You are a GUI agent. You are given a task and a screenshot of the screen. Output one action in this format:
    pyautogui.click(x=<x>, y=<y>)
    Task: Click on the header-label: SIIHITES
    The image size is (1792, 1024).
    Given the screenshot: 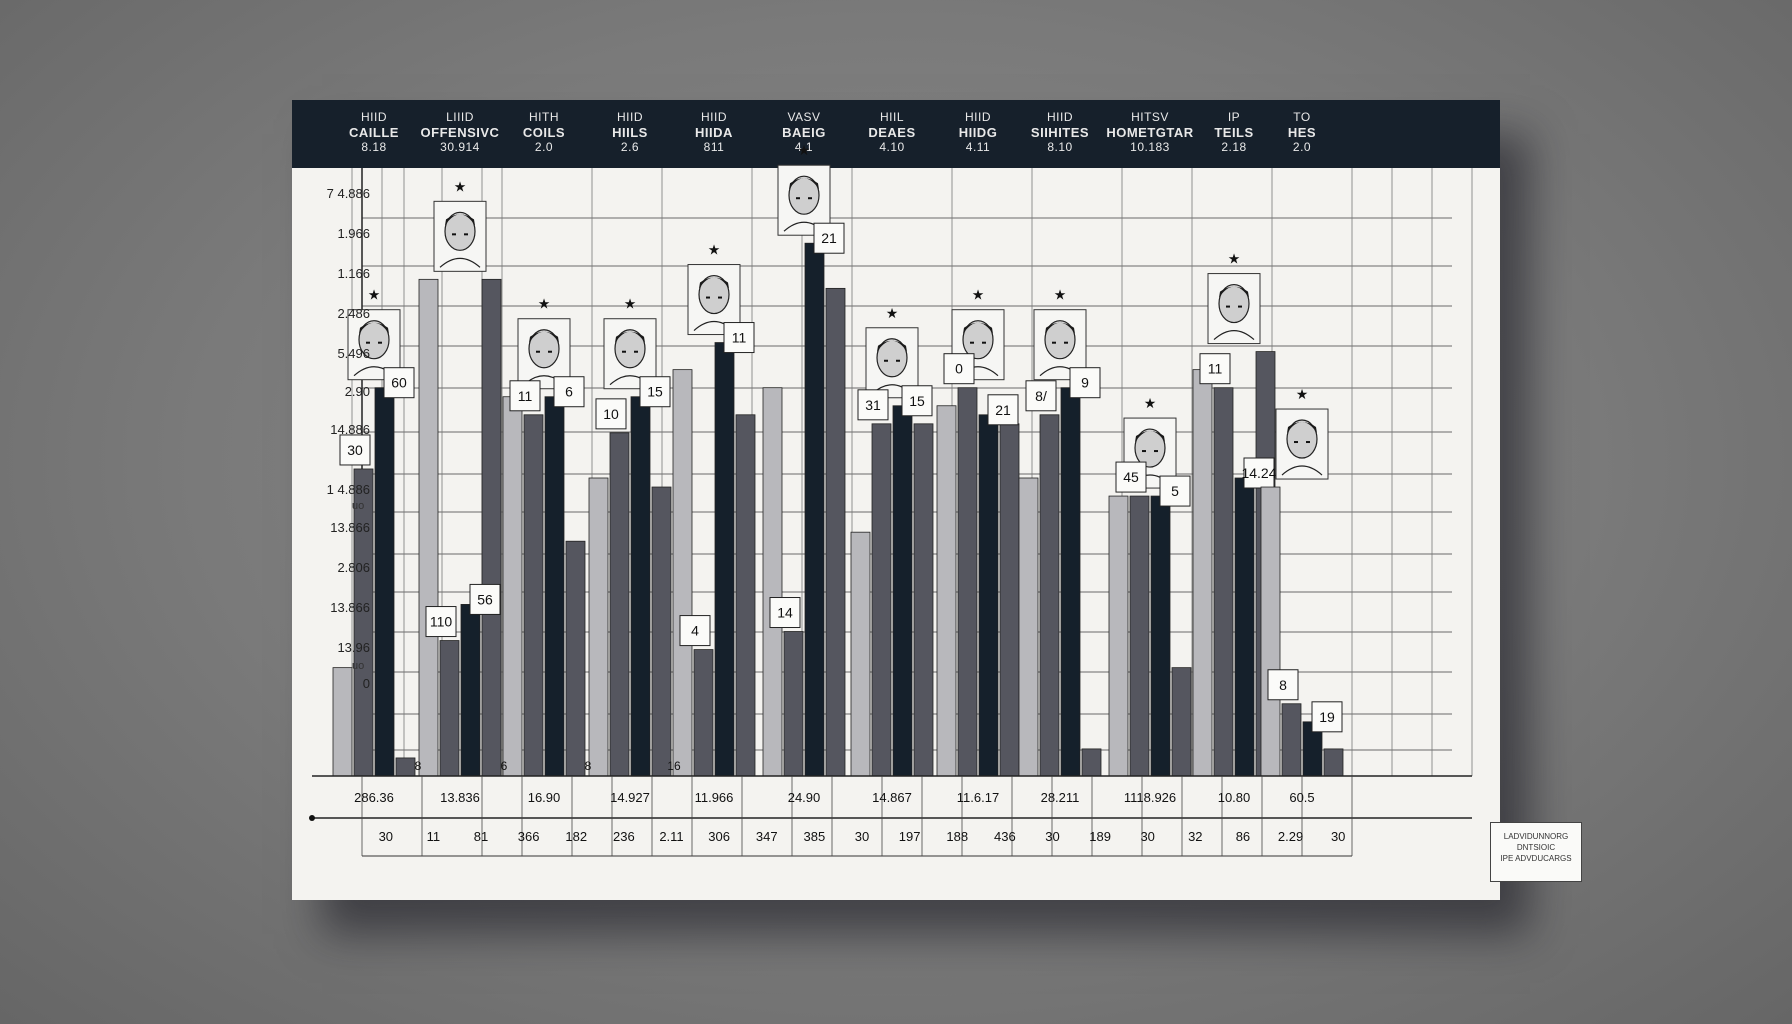 What is the action you would take?
    pyautogui.click(x=1060, y=132)
    